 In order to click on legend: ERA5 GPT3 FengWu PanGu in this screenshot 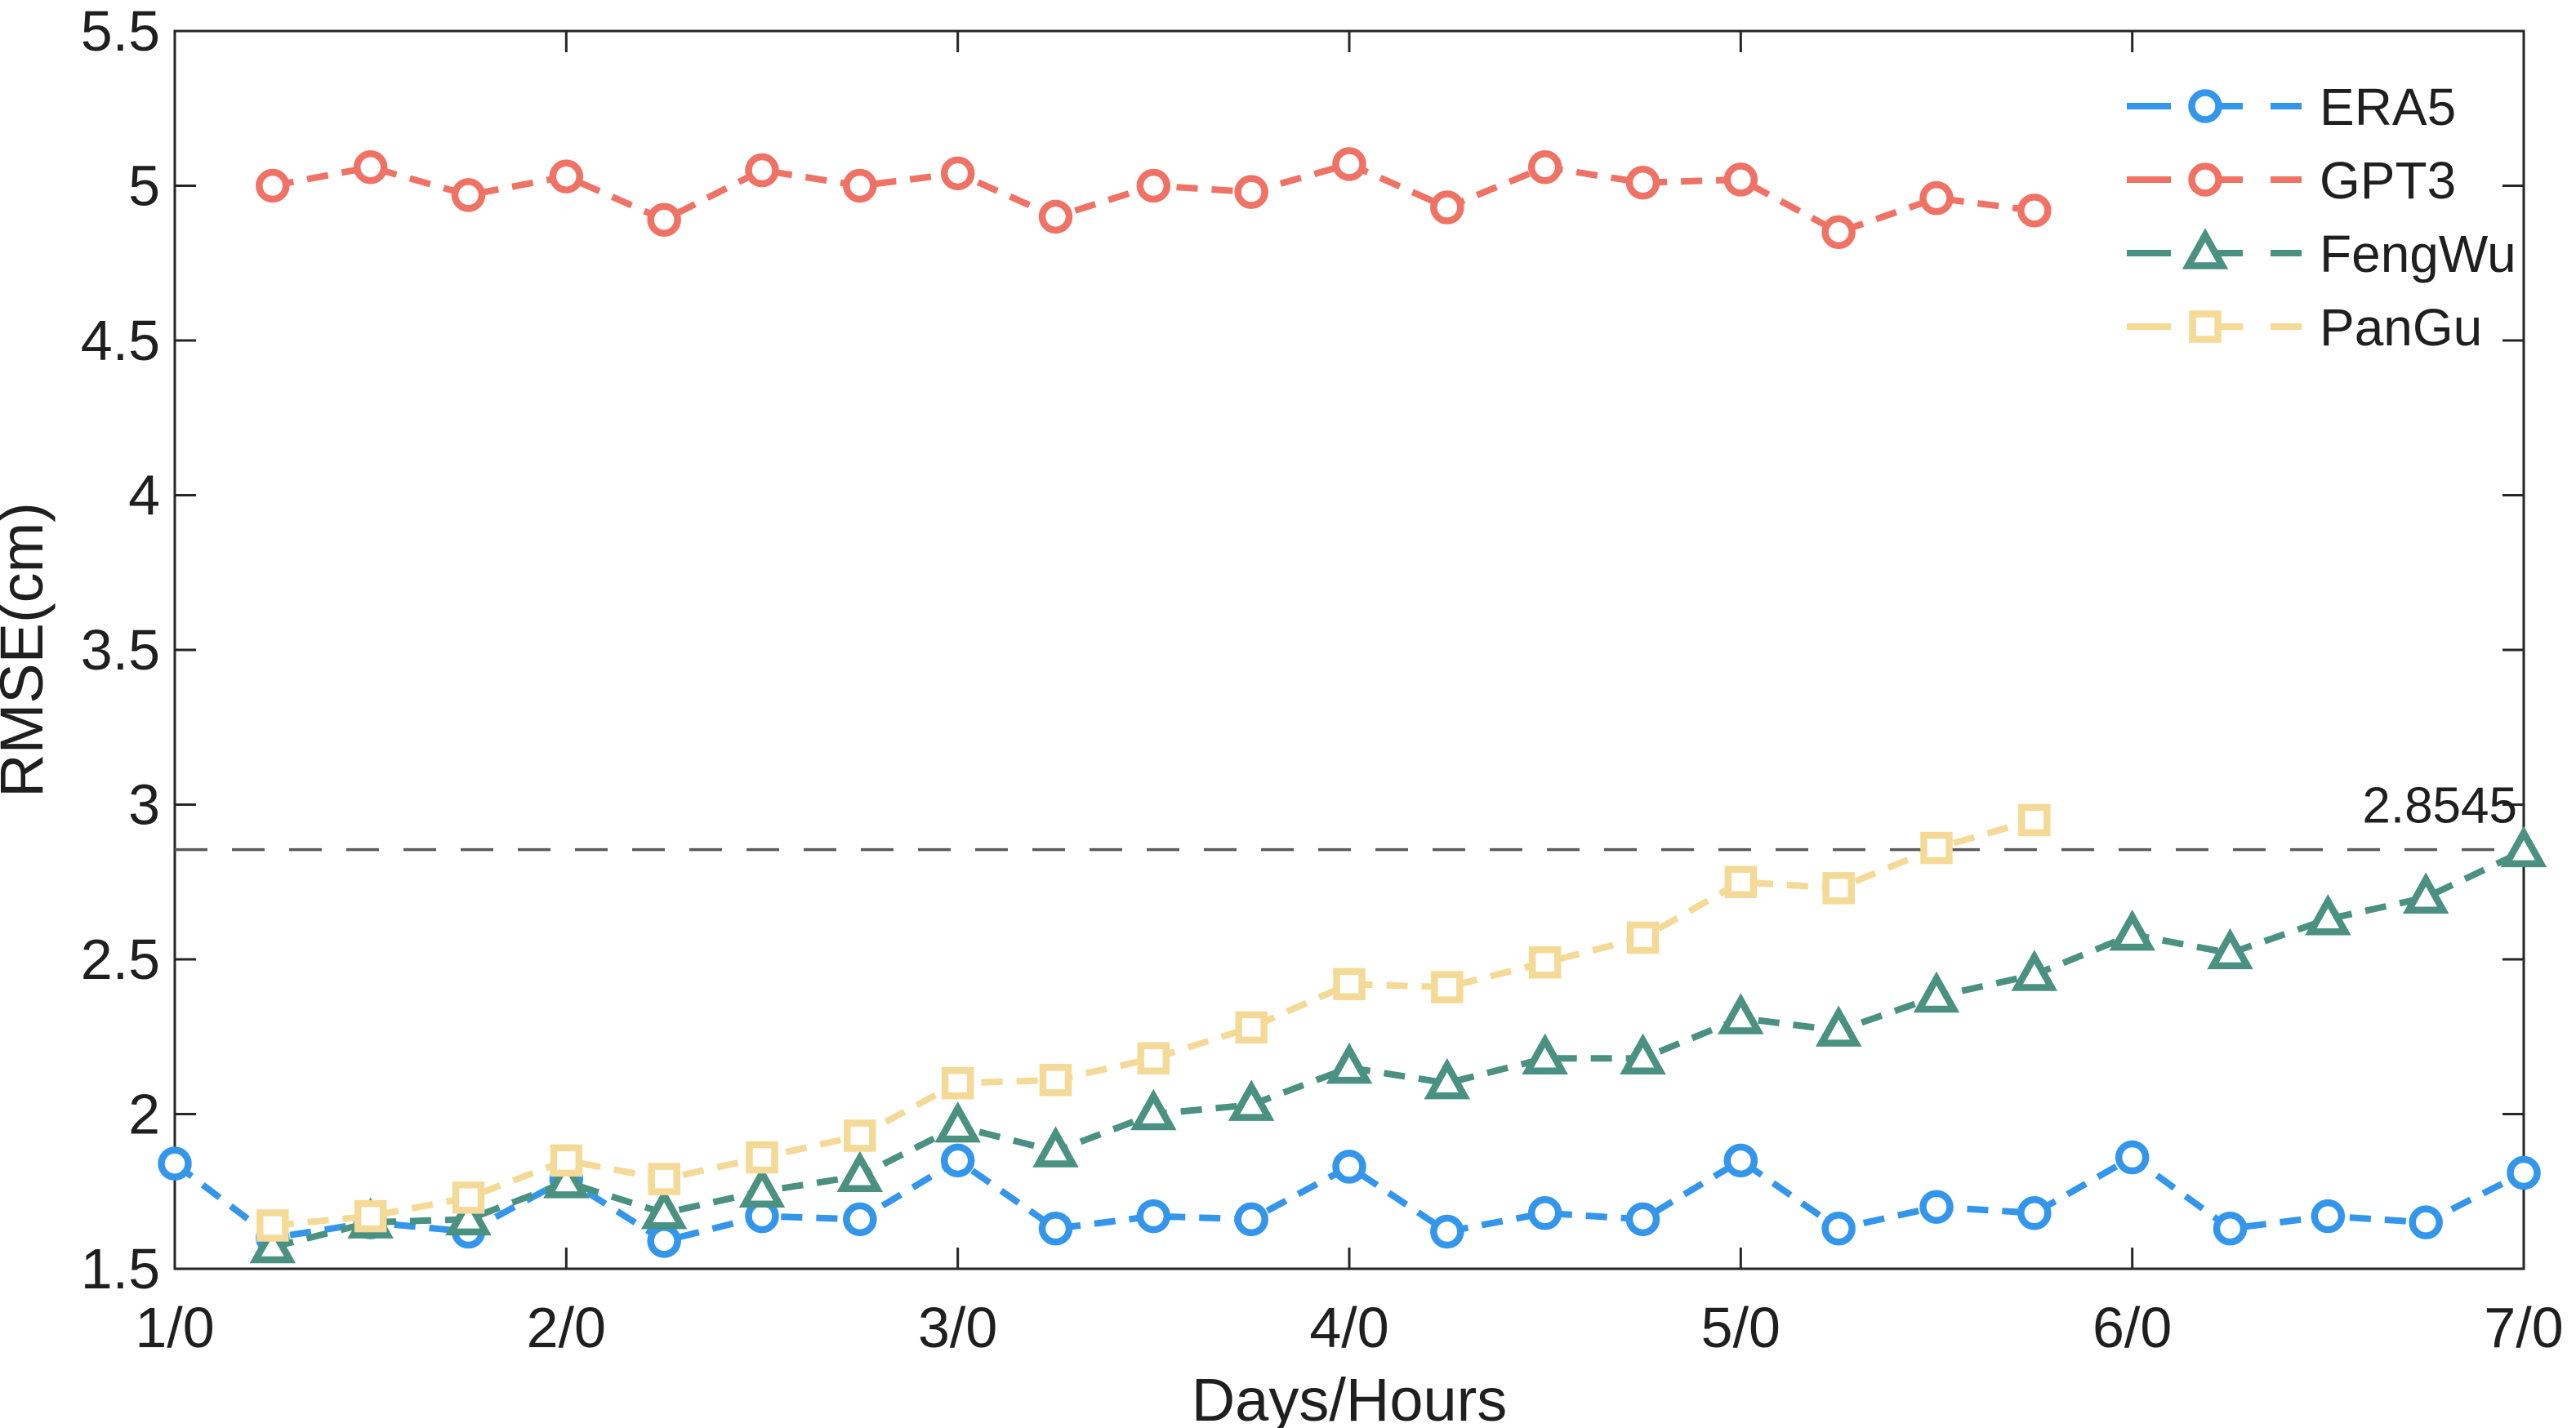, I will do `click(2321, 217)`.